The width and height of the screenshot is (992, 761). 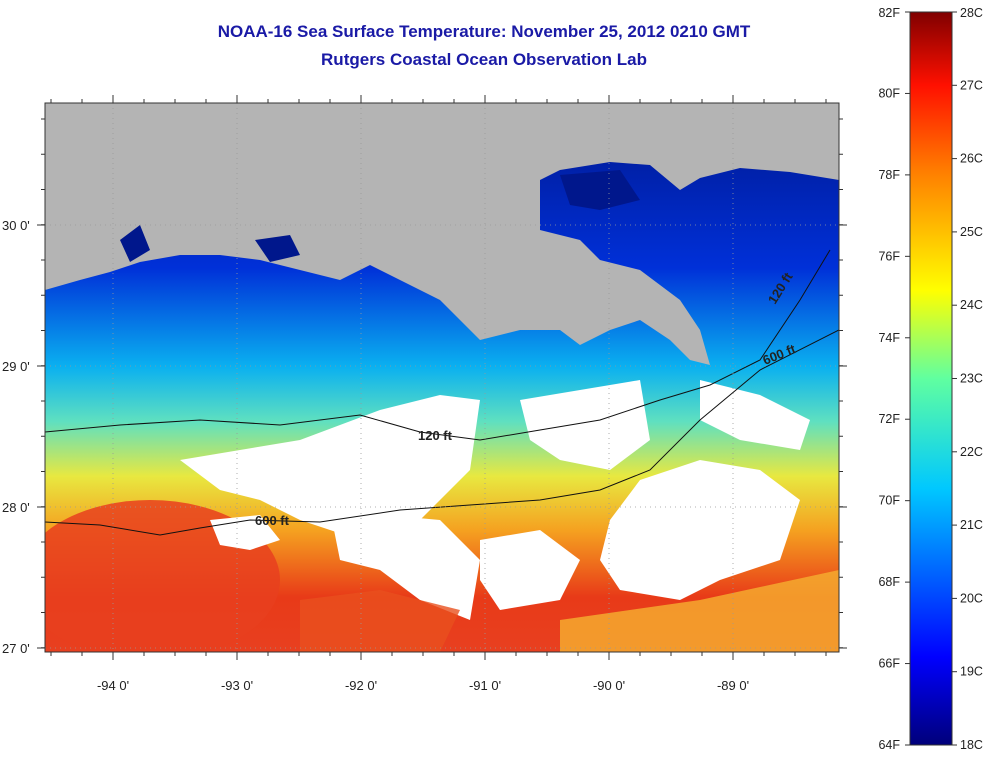 I want to click on colorbar-c-label: 28C, so click(x=971, y=13).